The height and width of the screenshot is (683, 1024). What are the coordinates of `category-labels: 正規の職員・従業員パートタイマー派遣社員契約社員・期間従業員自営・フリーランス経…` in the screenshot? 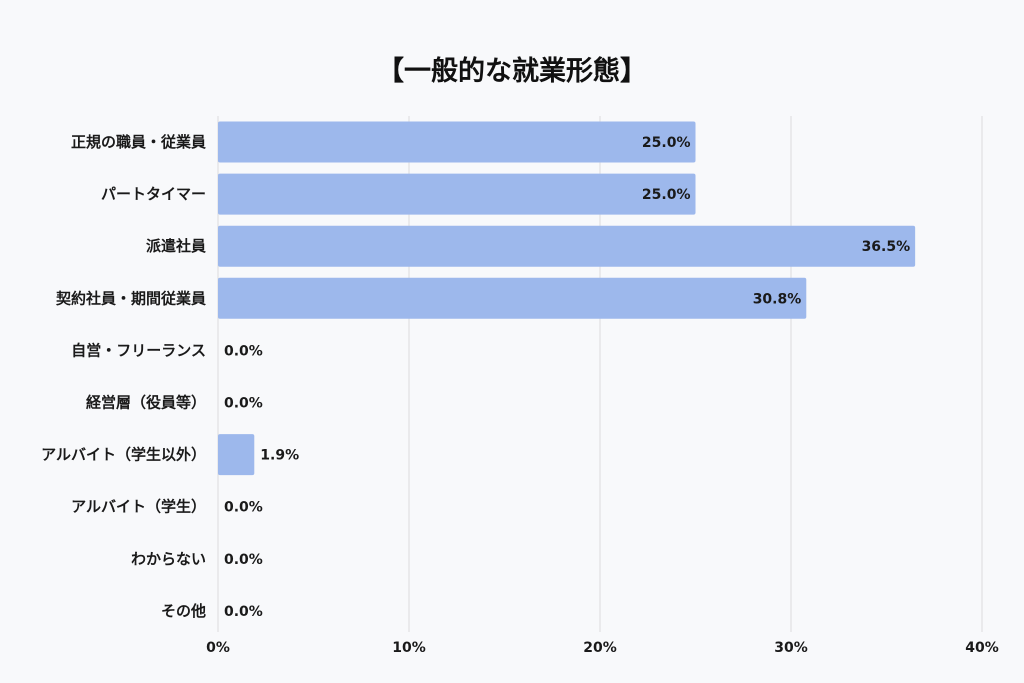 It's located at (123, 376).